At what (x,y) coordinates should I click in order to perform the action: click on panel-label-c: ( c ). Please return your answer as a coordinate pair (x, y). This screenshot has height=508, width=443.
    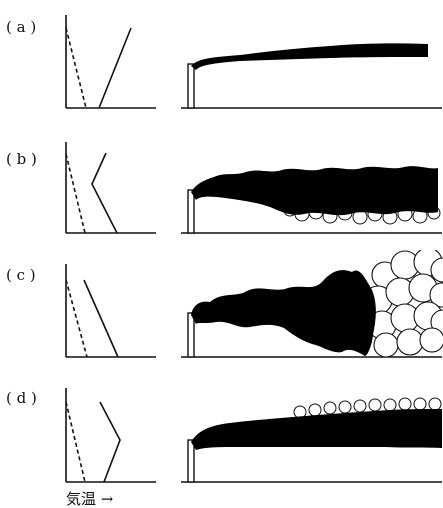
    Looking at the image, I should click on (21, 275).